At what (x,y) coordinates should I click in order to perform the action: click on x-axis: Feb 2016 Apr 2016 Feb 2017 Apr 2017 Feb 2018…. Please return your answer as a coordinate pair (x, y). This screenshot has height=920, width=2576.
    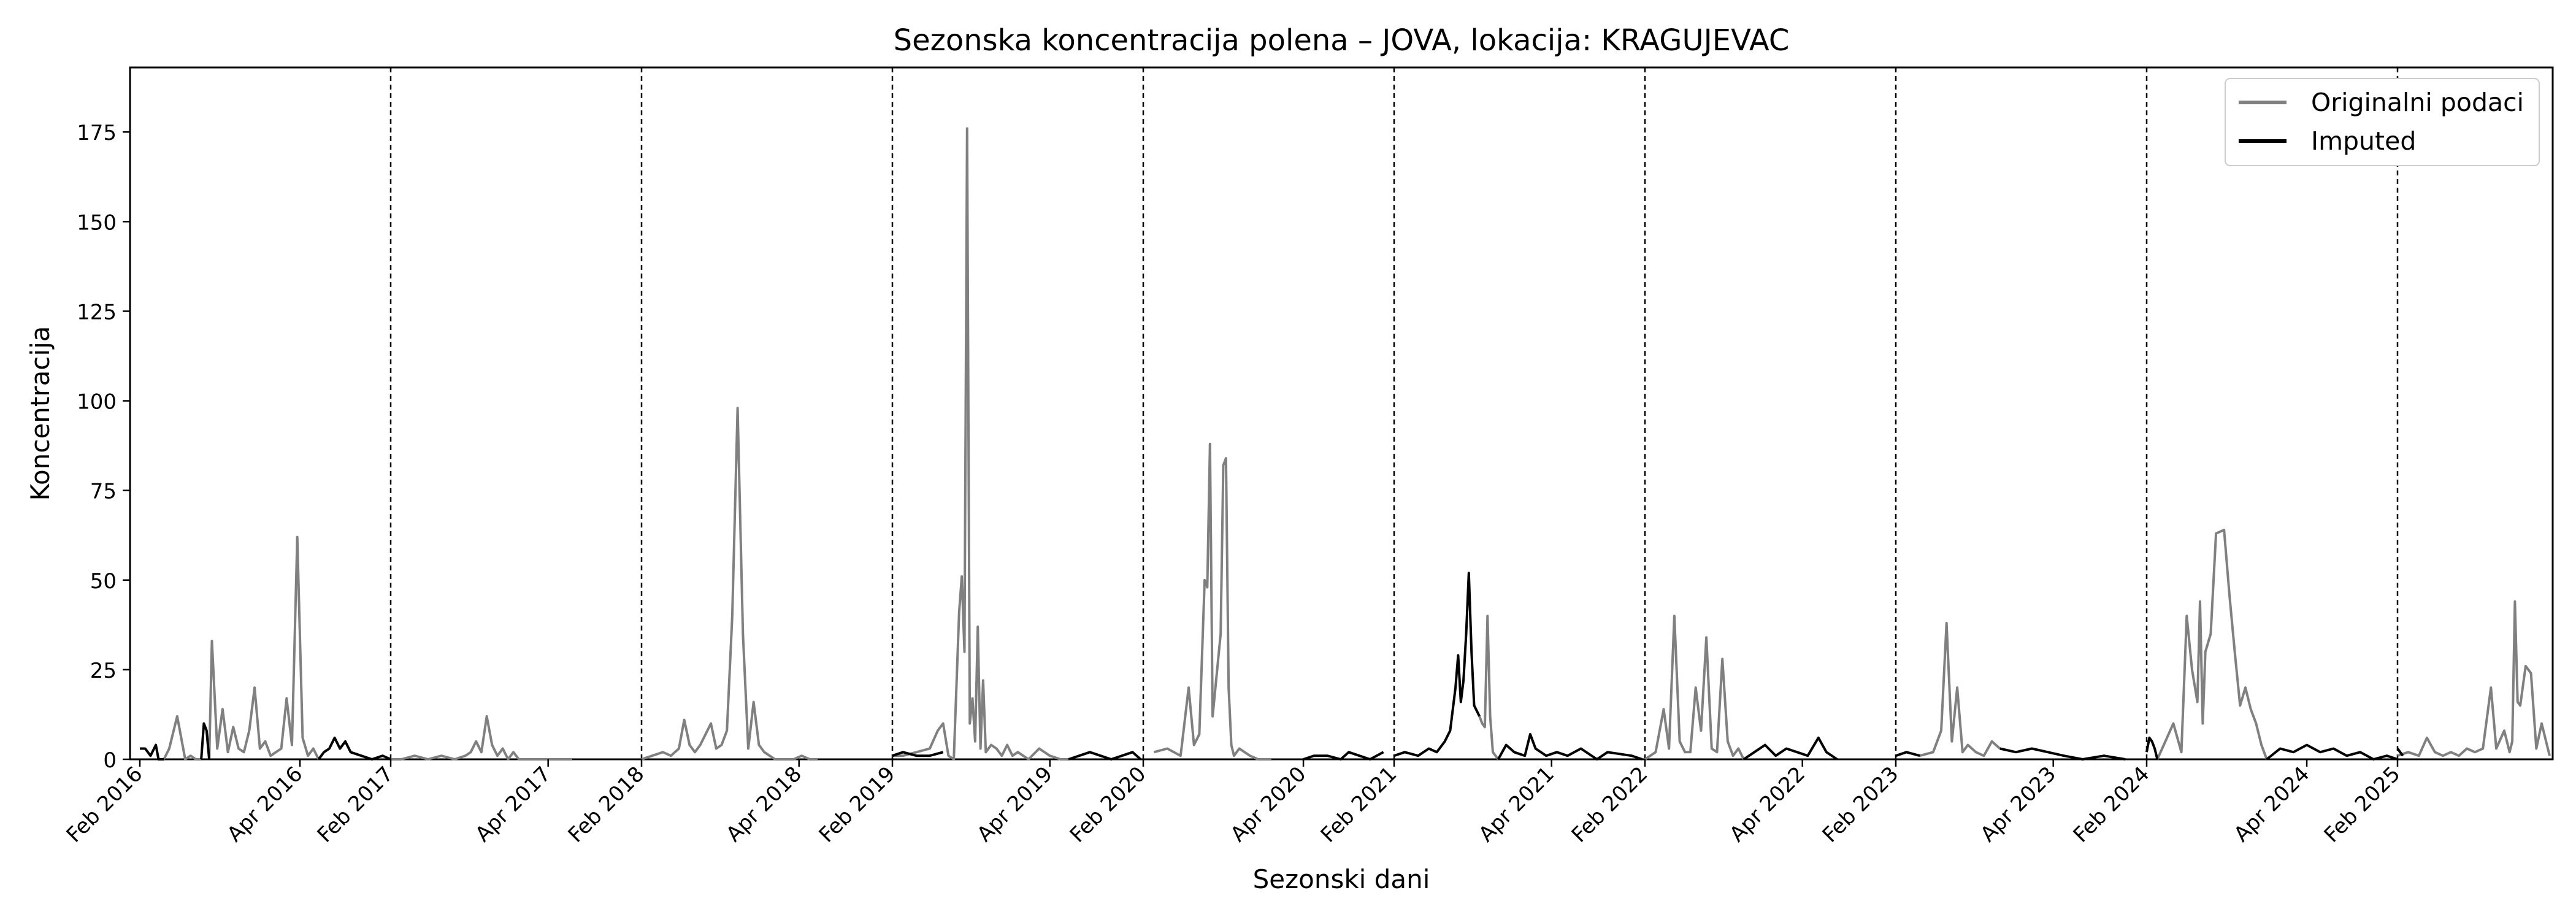
    Looking at the image, I should click on (1233, 803).